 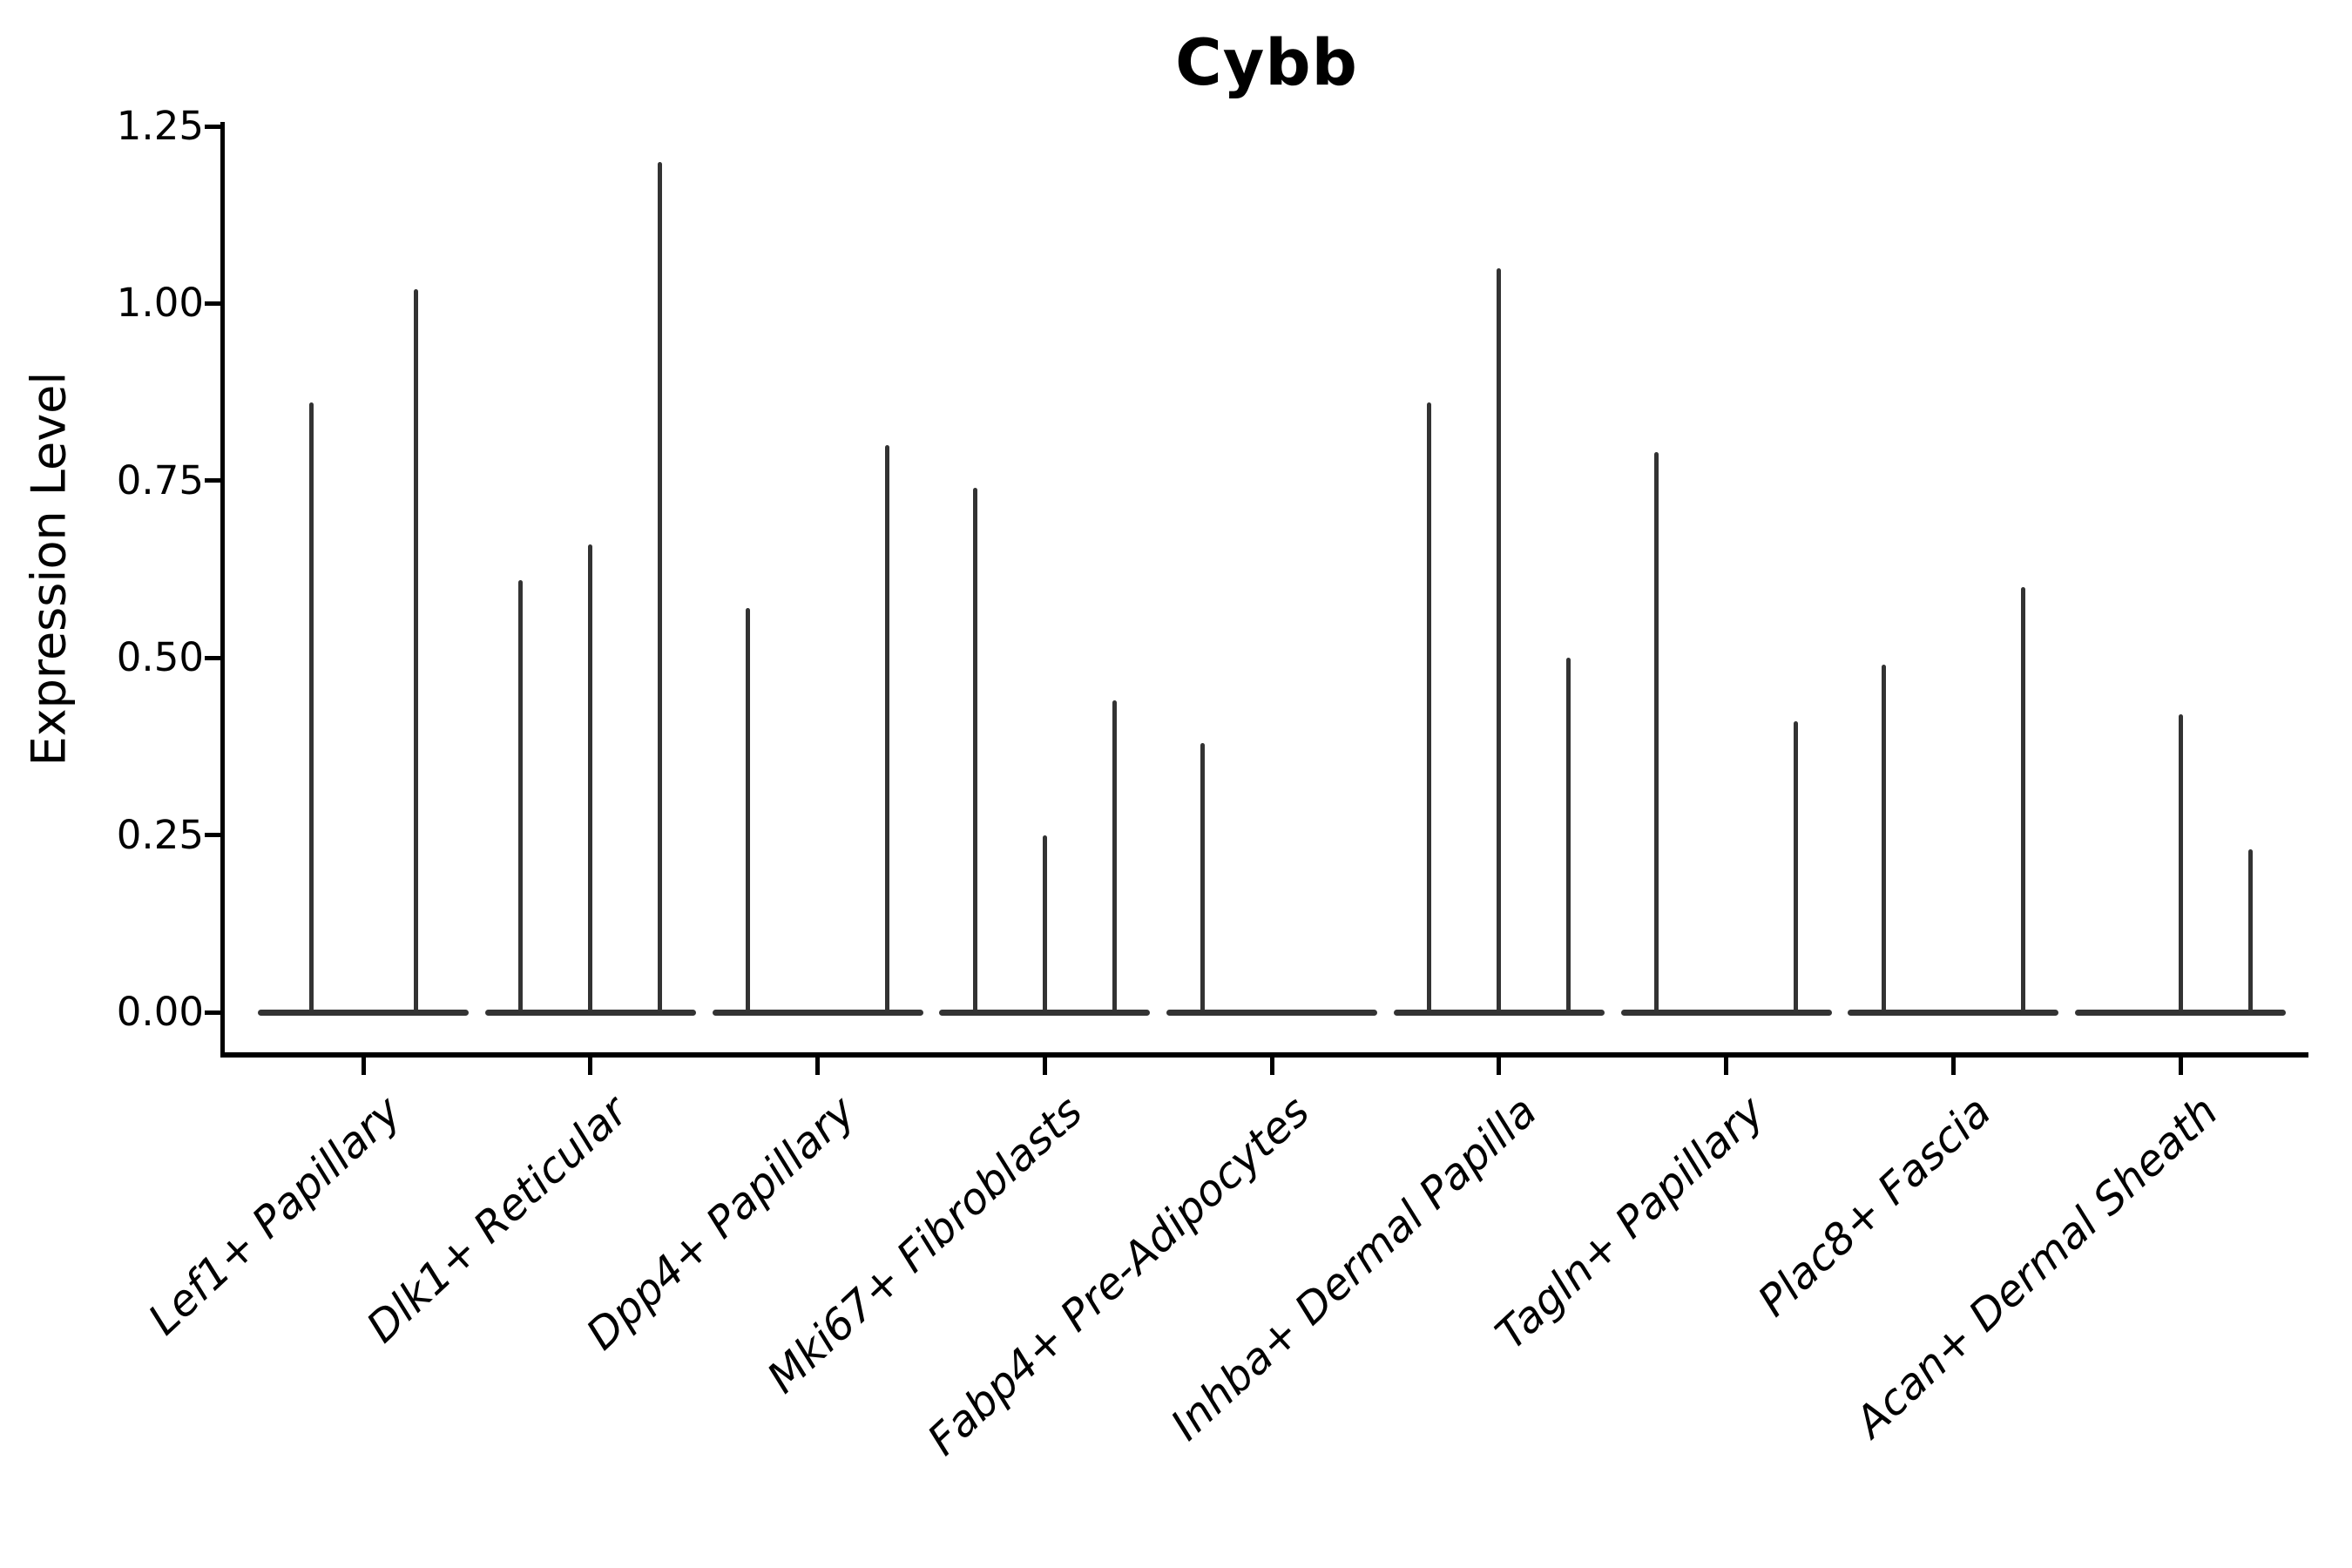 I want to click on y-tick-label: 0.75, so click(x=160, y=480).